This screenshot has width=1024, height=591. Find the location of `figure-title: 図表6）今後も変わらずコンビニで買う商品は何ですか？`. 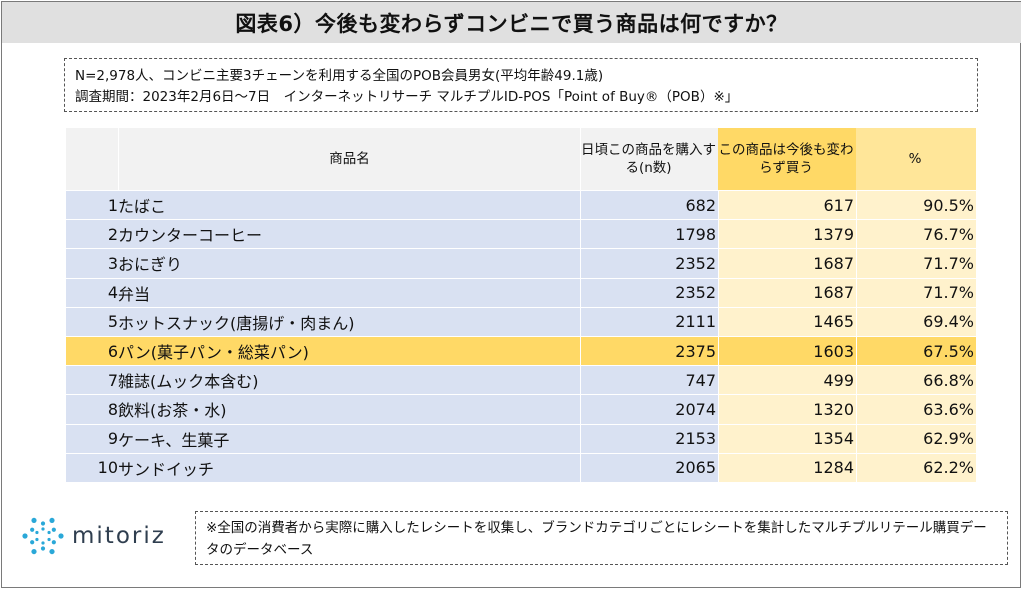

figure-title: 図表6）今後も変わらずコンビニで買う商品は何ですか？ is located at coordinates (511, 22).